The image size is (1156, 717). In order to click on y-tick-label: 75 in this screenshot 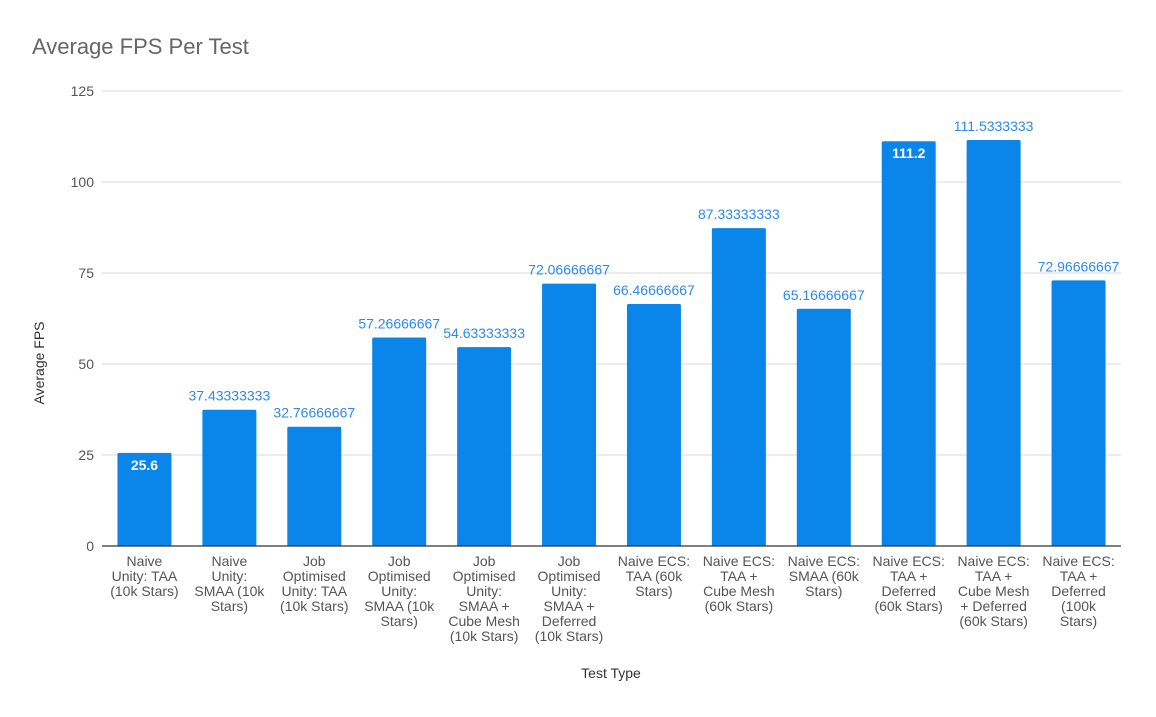, I will do `click(86, 273)`.